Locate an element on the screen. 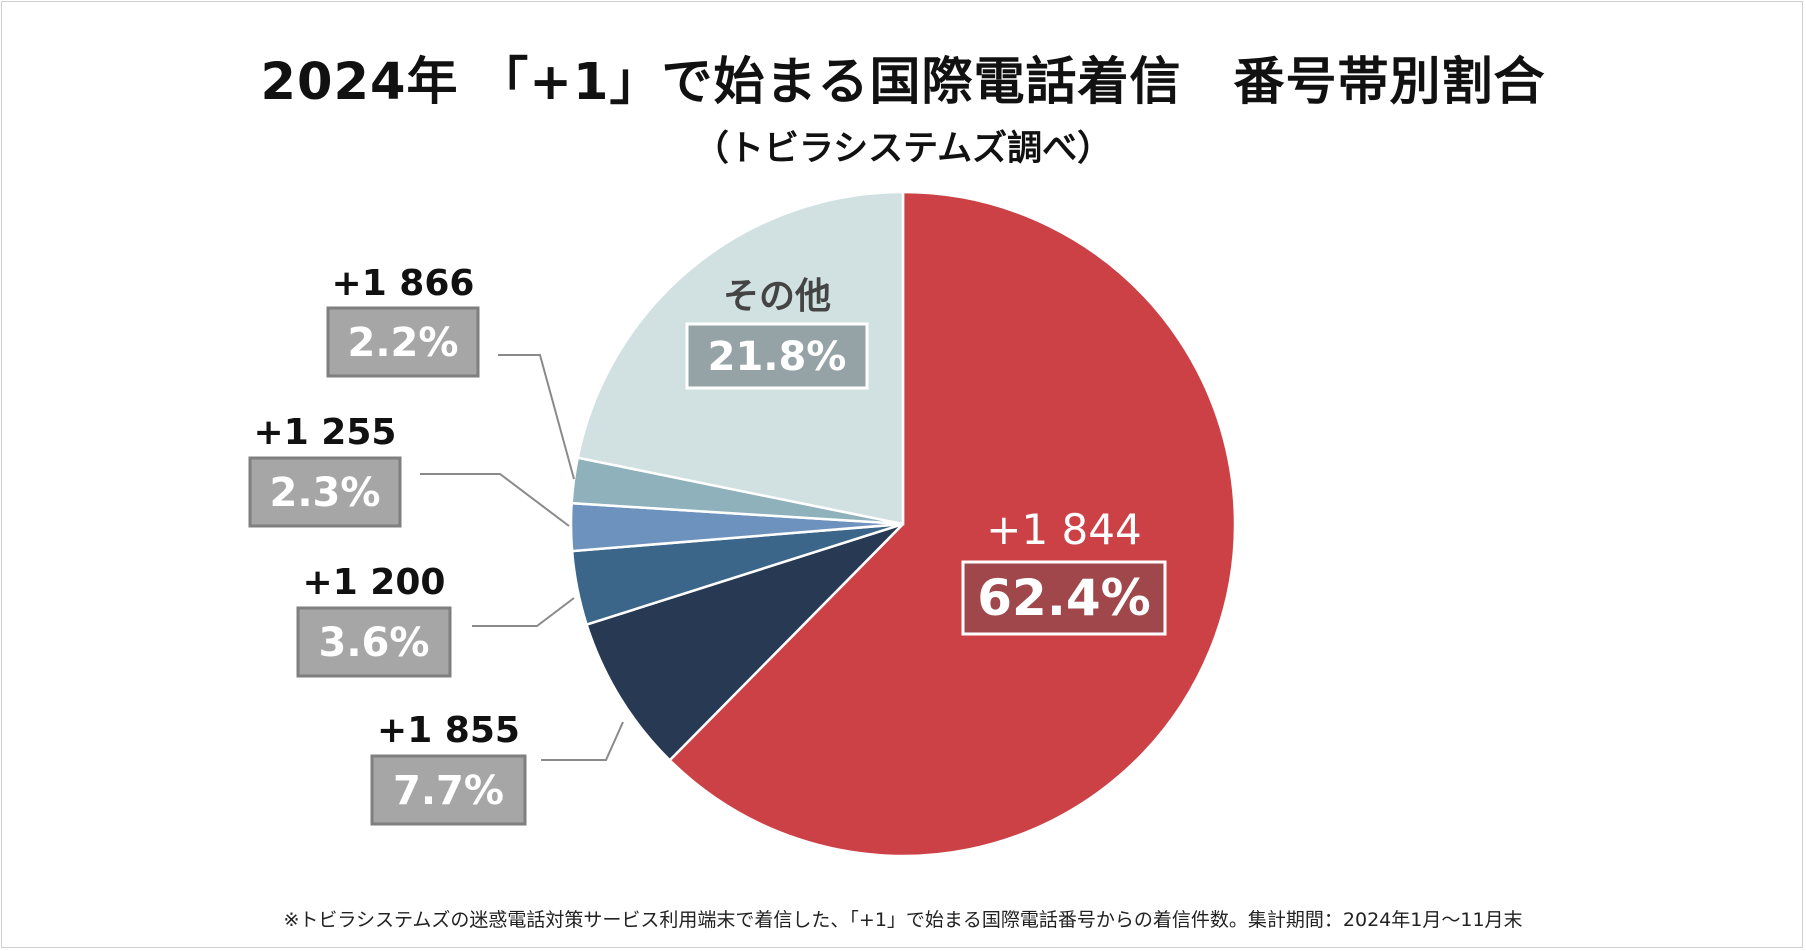  slice-percent-label-1: 7.7% is located at coordinates (448, 791).